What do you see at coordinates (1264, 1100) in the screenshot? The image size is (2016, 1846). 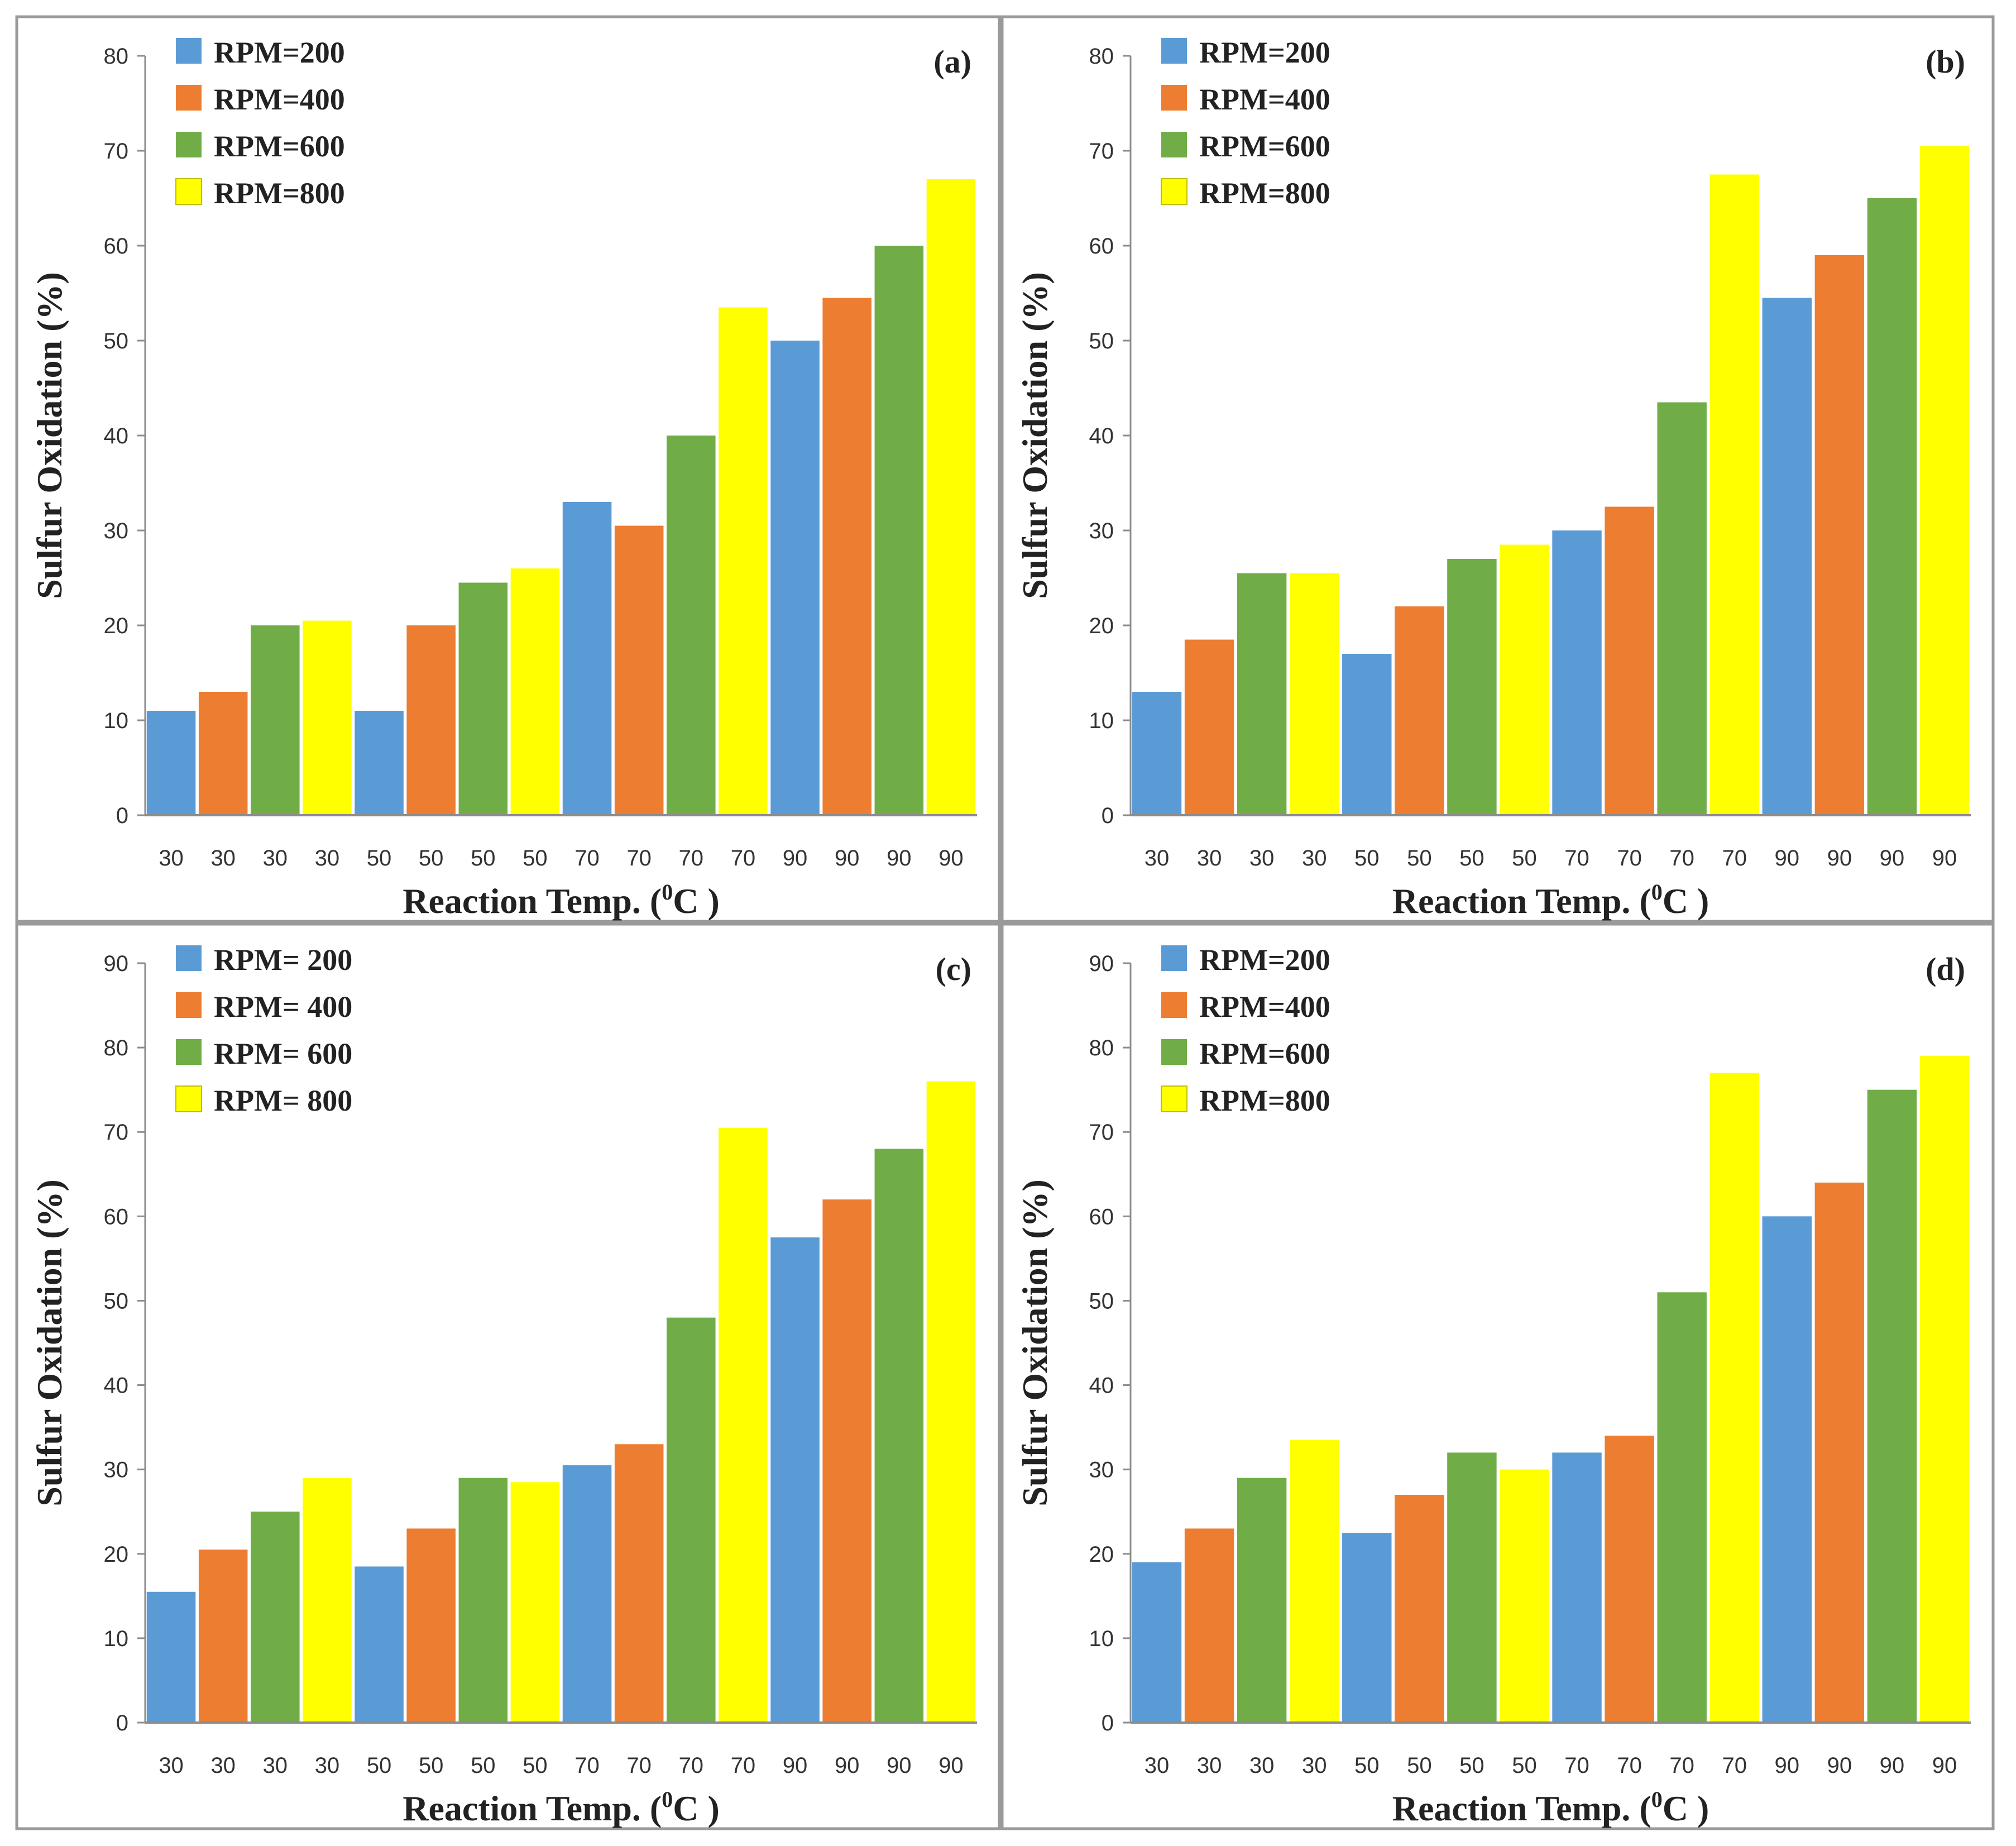 I see `legend-entry: RPM=800` at bounding box center [1264, 1100].